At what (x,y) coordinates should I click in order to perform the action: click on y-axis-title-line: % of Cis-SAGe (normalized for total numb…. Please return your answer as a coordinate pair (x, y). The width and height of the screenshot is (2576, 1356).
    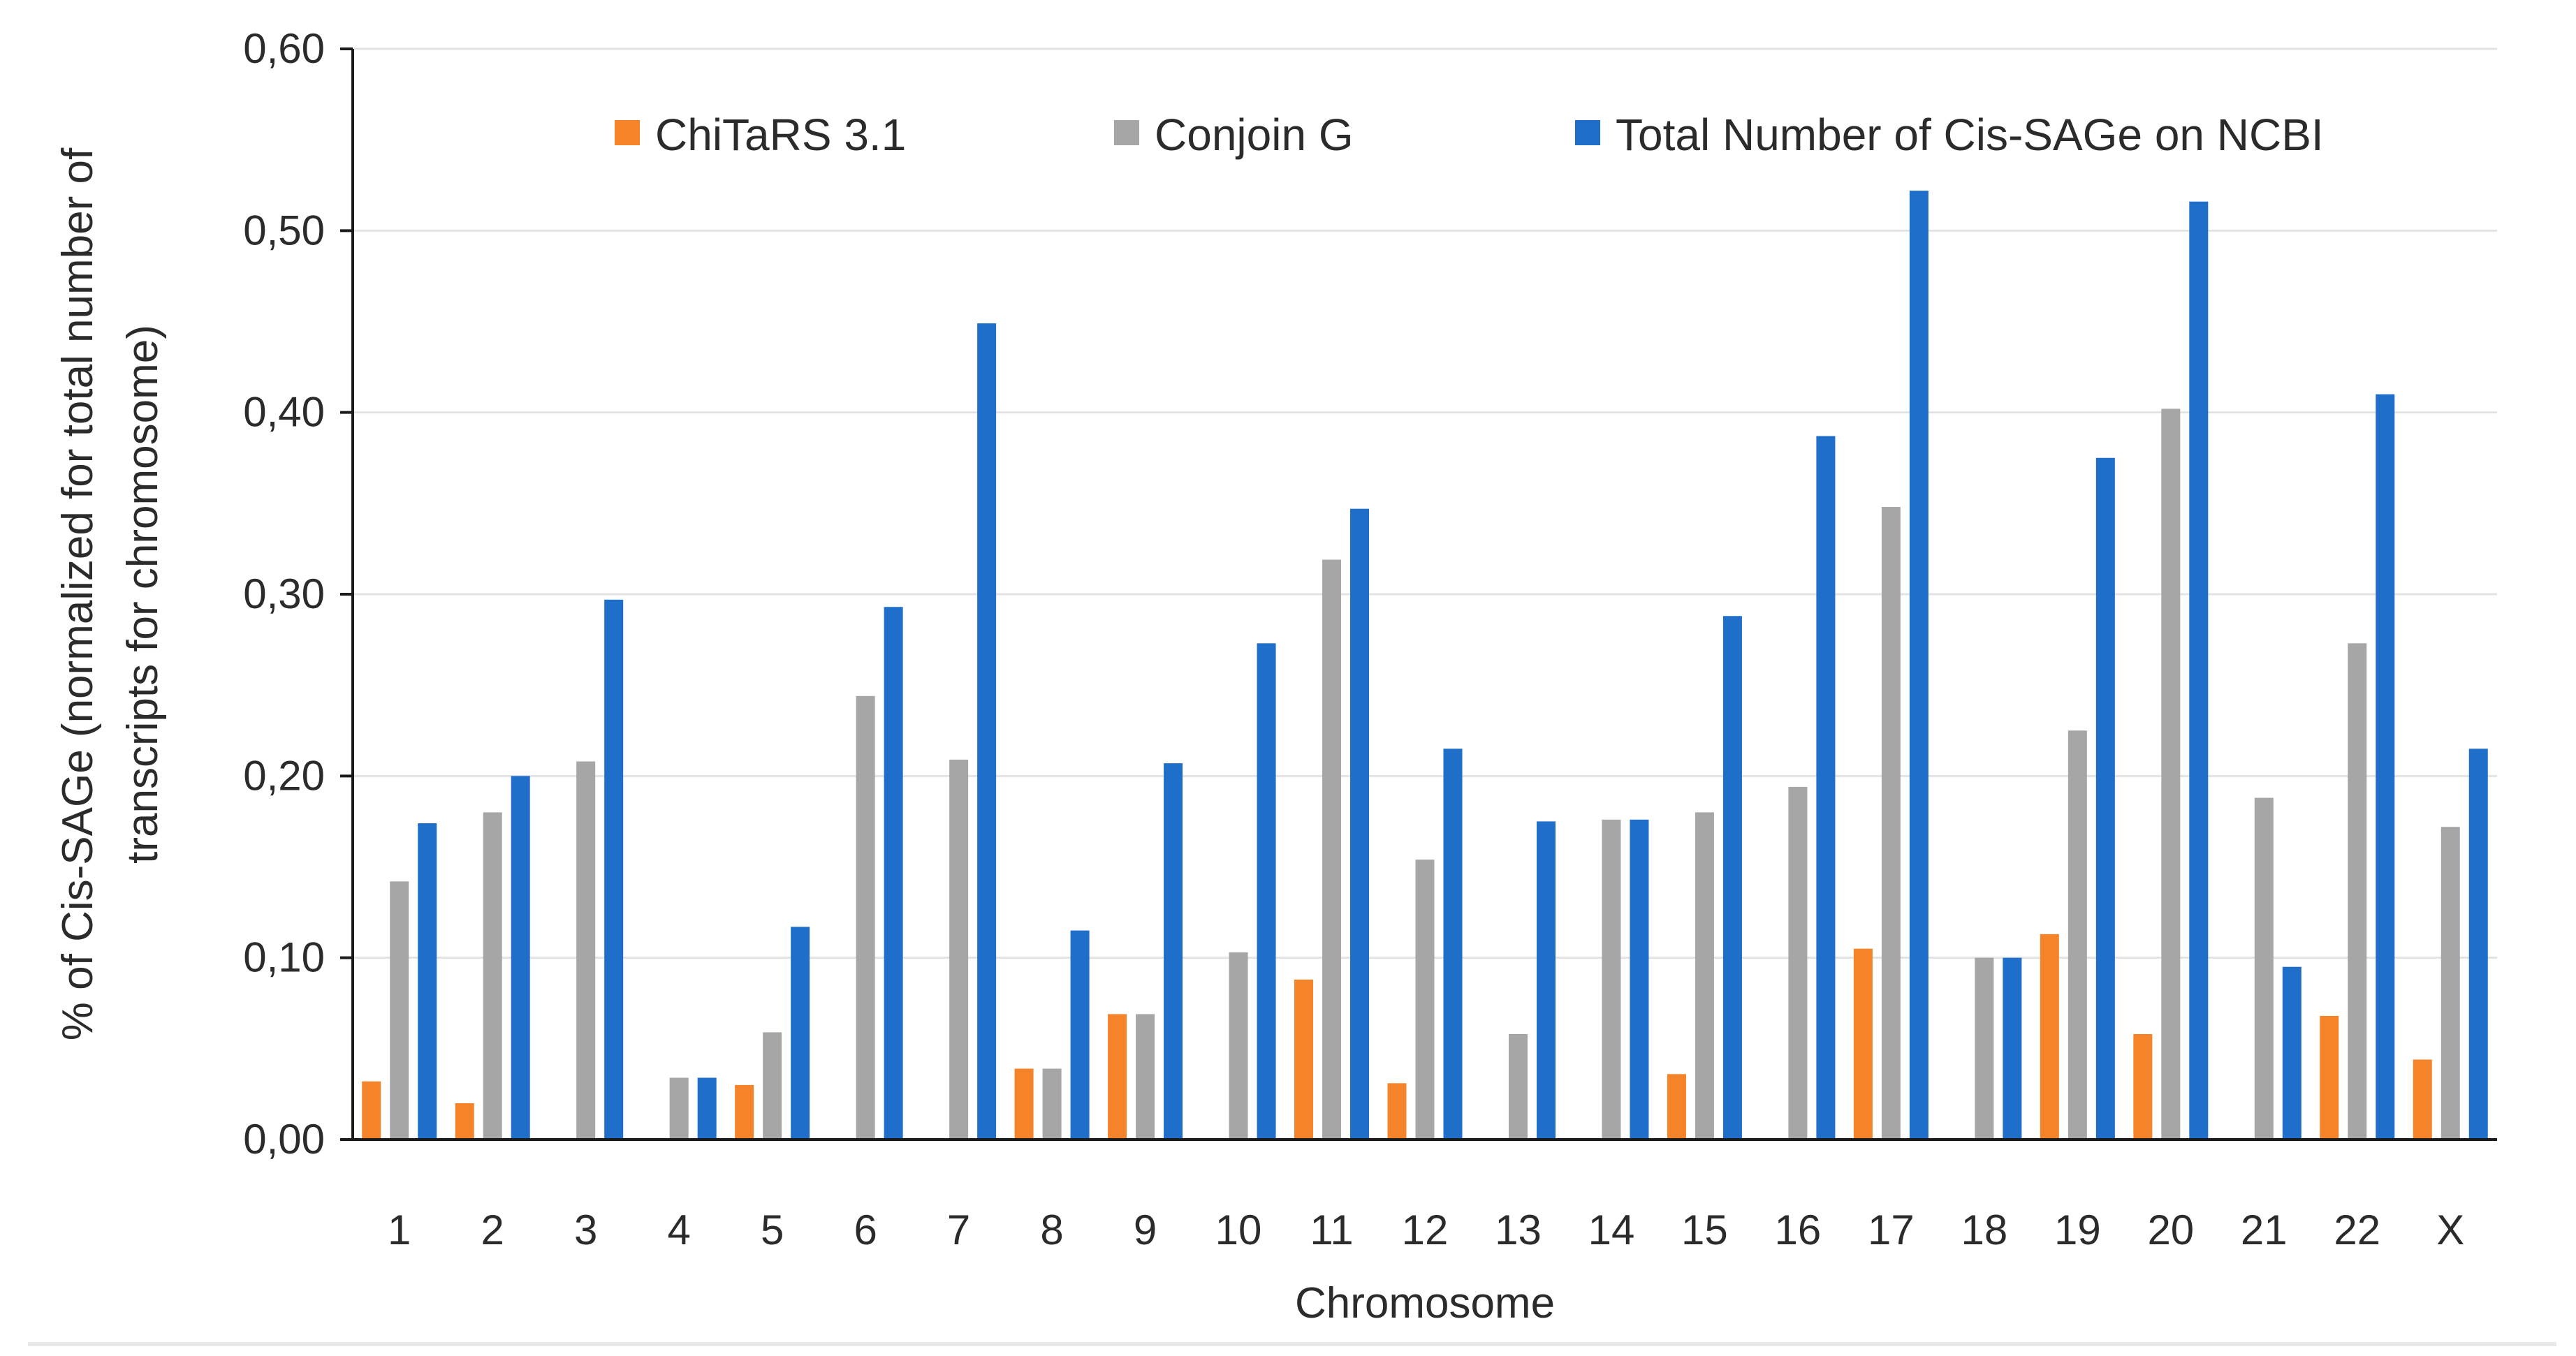
    Looking at the image, I should click on (78, 593).